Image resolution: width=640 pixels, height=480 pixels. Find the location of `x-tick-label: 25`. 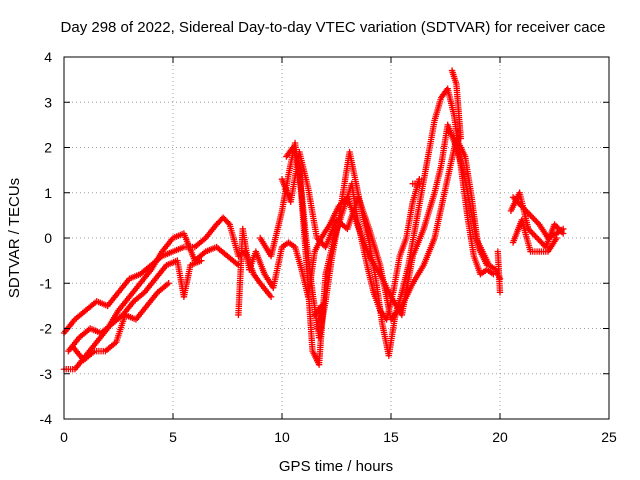

x-tick-label: 25 is located at coordinates (609, 437).